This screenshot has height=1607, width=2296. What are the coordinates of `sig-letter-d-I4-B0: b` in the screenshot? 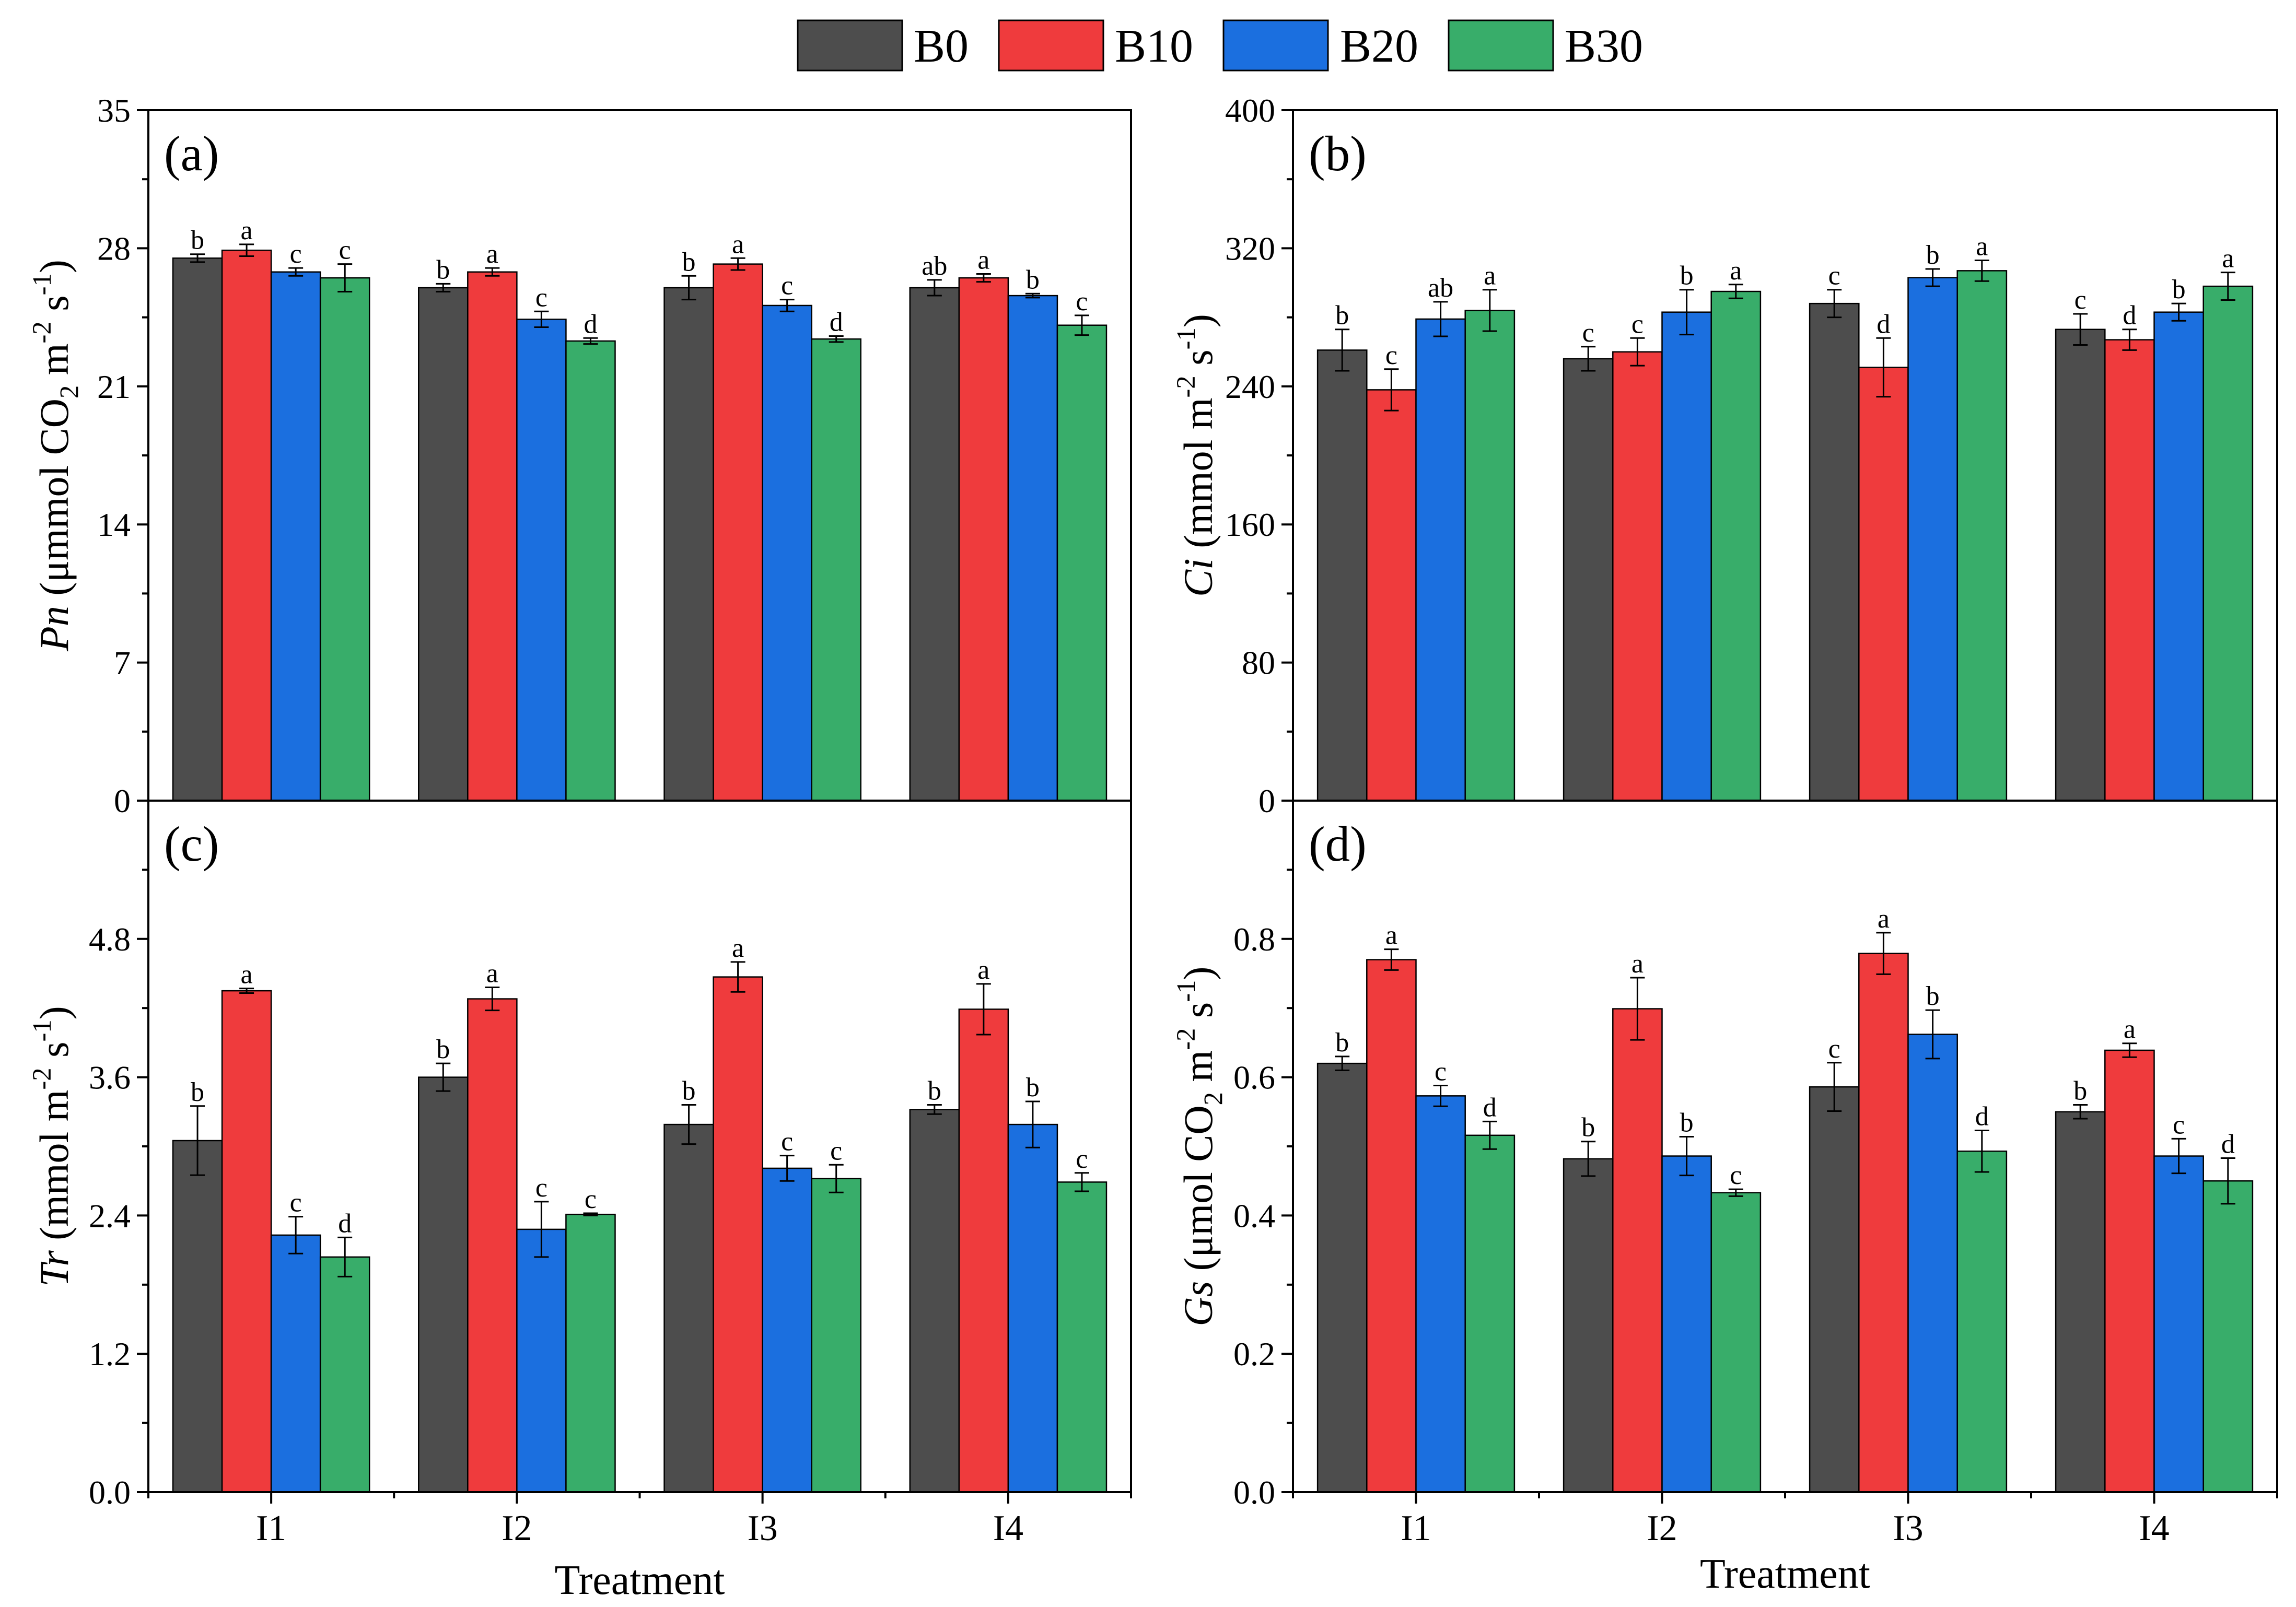 It's located at (2080, 1091).